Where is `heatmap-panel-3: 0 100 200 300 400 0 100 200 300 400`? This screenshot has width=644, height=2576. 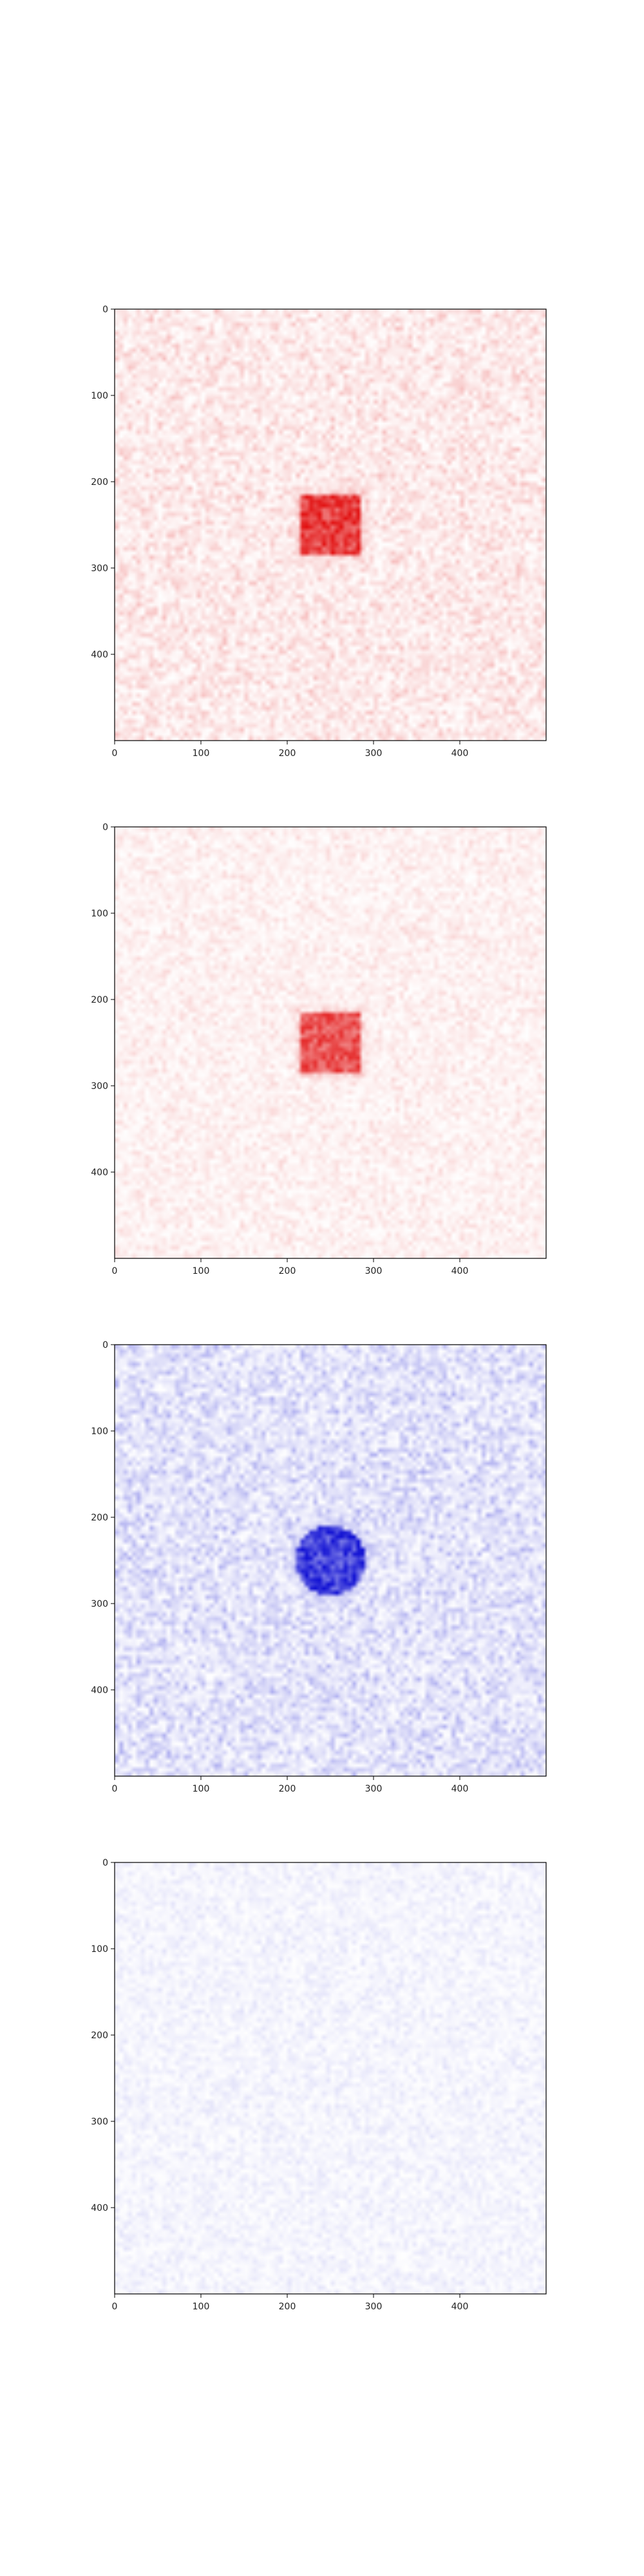
heatmap-panel-3: 0 100 200 300 400 0 100 200 300 400 is located at coordinates (319, 1567).